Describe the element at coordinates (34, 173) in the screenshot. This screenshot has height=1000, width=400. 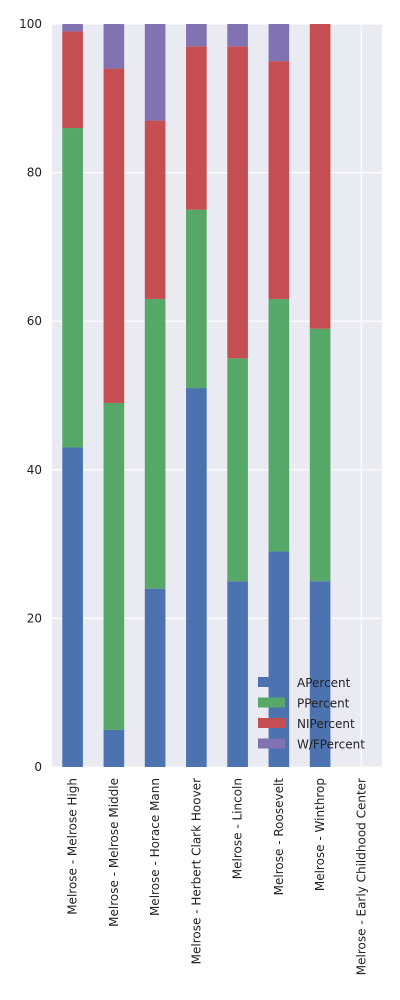
I see `y-tick-label: 80` at that location.